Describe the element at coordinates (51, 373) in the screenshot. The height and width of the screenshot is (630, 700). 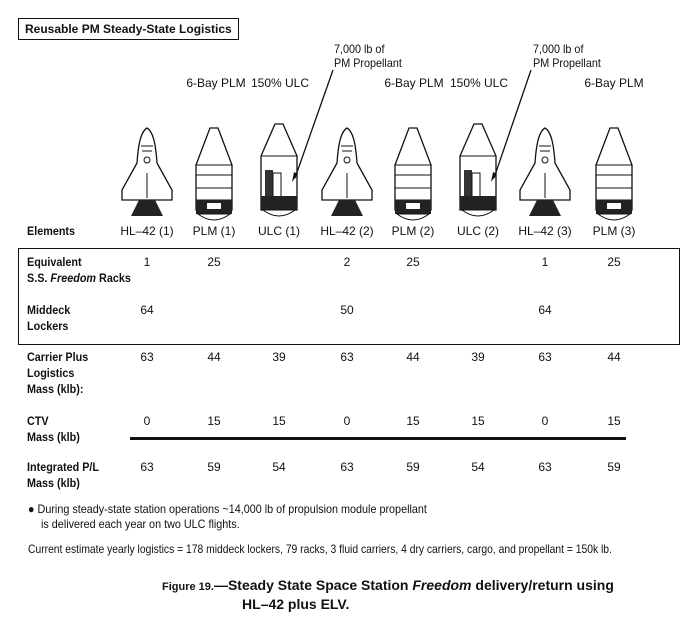
I see `carrier-label-2: Logistics` at that location.